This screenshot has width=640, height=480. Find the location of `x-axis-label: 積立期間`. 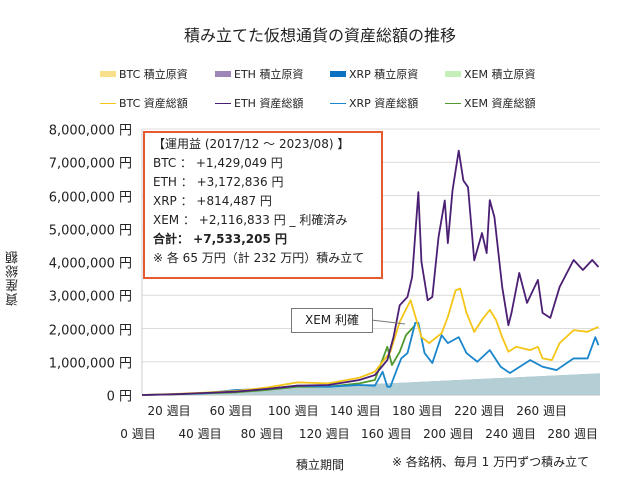

x-axis-label: 積立期間 is located at coordinates (320, 465).